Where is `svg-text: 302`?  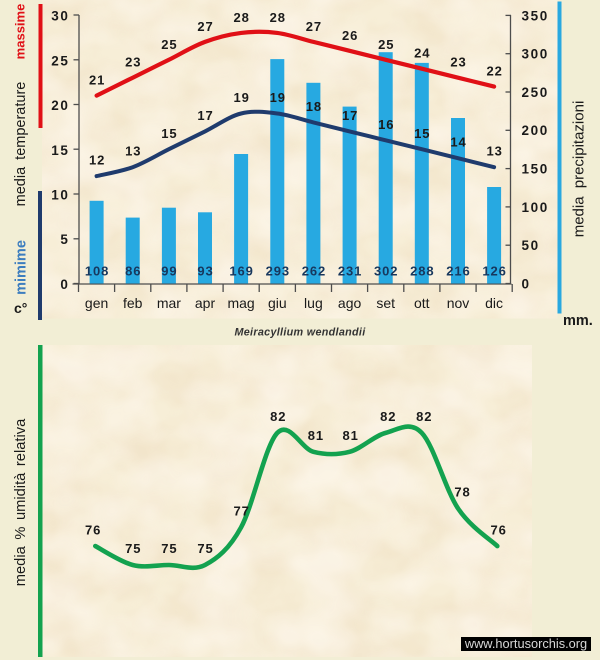
svg-text: 302 is located at coordinates (386, 270).